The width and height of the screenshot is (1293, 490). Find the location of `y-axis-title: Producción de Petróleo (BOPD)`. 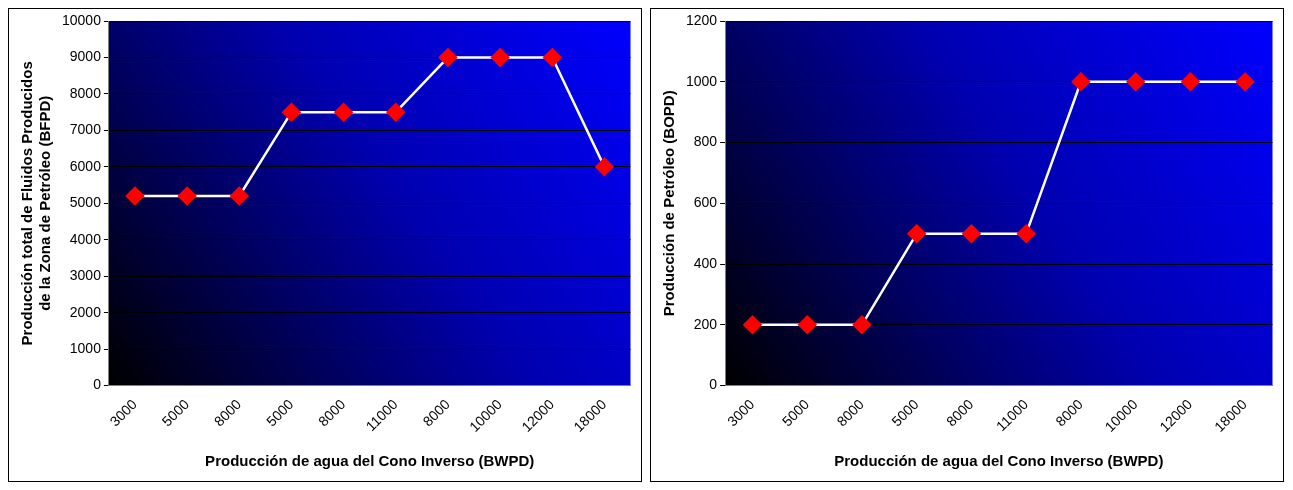

y-axis-title: Producción de Petróleo (BOPD) is located at coordinates (669, 203).